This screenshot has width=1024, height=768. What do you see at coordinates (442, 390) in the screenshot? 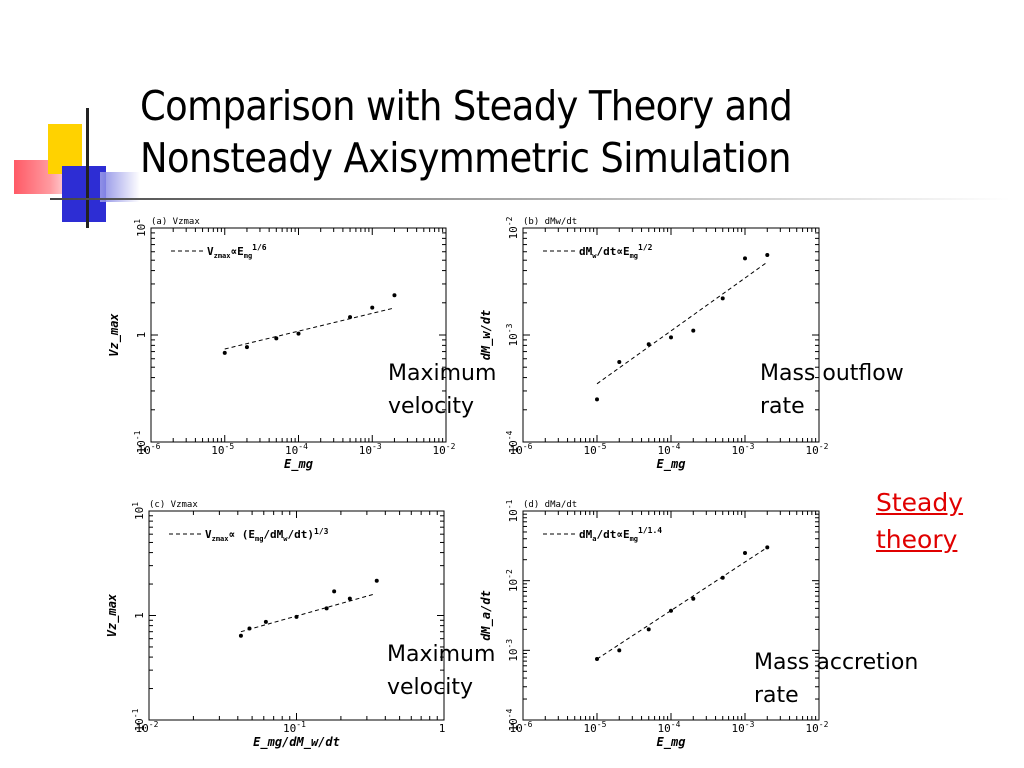
I see `caption-a: Maximum velocity` at bounding box center [442, 390].